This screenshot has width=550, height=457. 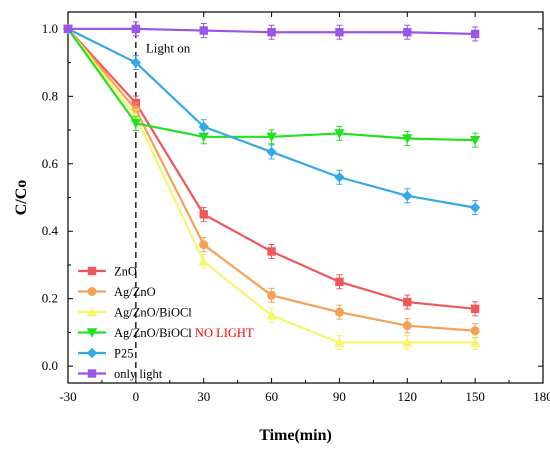 What do you see at coordinates (21, 198) in the screenshot?
I see `y-axis-title: C/Co` at bounding box center [21, 198].